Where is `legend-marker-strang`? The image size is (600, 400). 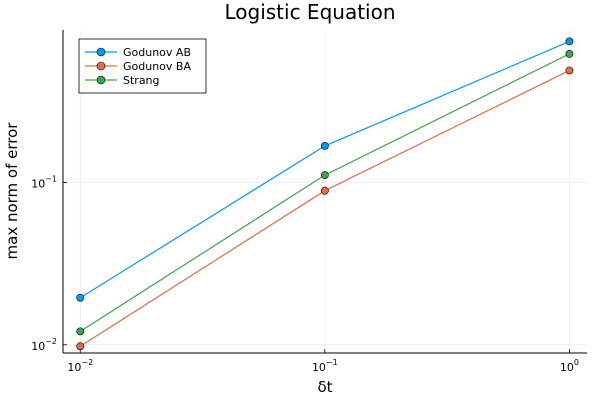
legend-marker-strang is located at coordinates (101, 80).